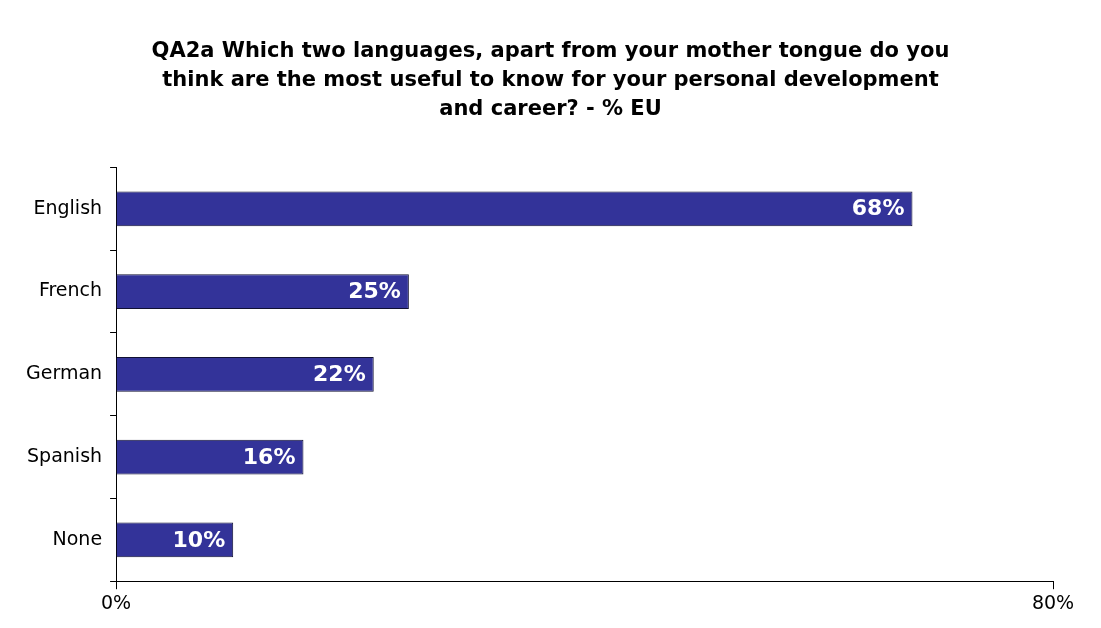  I want to click on y-tick-label: German, so click(64, 372).